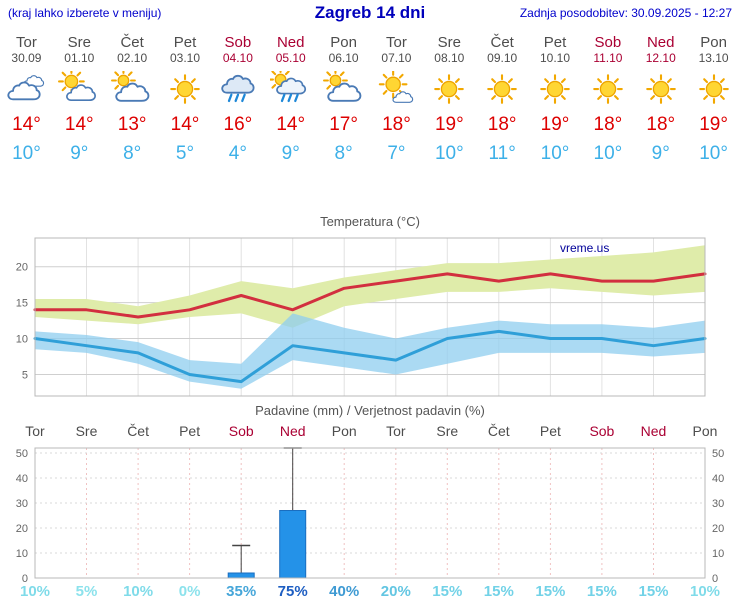 The width and height of the screenshot is (740, 600). I want to click on day-column-ned-12.10: Ned 12.10 18° 9°, so click(660, 97).